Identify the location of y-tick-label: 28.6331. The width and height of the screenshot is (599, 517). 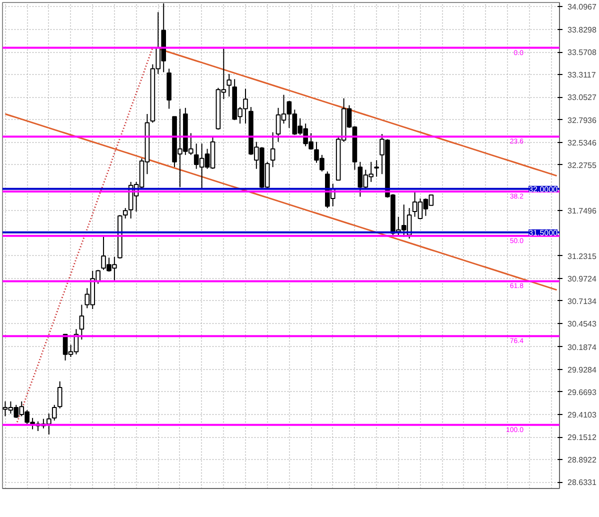
(582, 483).